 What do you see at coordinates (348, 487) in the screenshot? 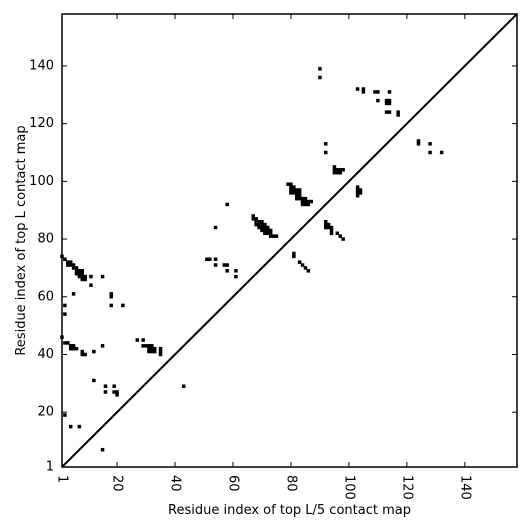
I see `x-tick-label: 100` at bounding box center [348, 487].